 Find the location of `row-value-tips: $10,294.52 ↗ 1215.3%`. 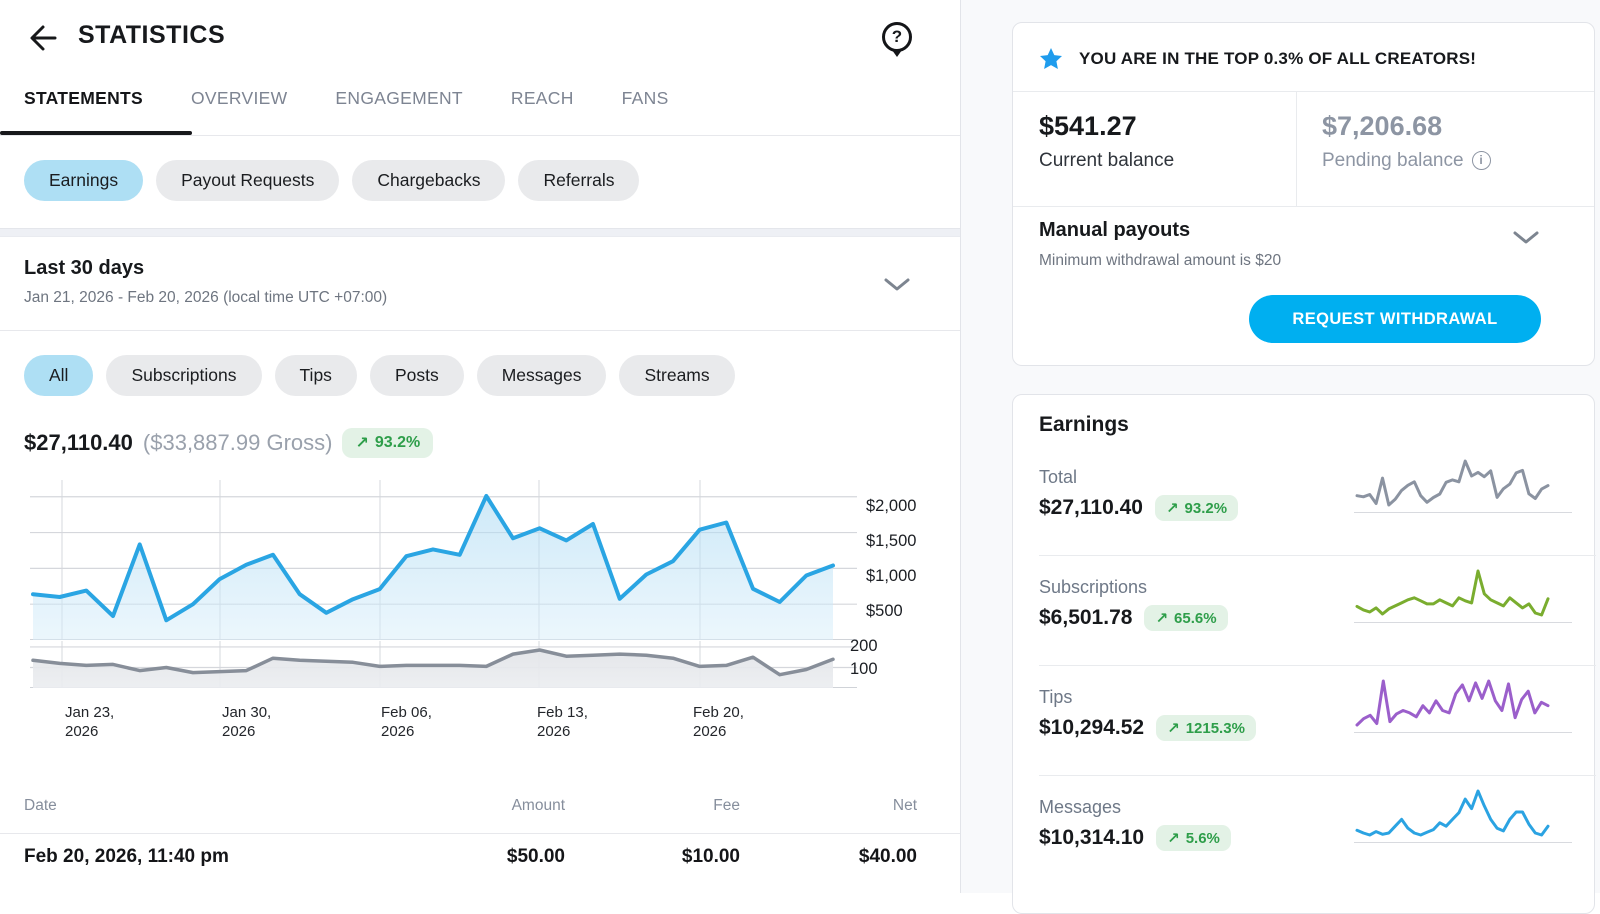

row-value-tips: $10,294.52 ↗ 1215.3% is located at coordinates (1147, 728).